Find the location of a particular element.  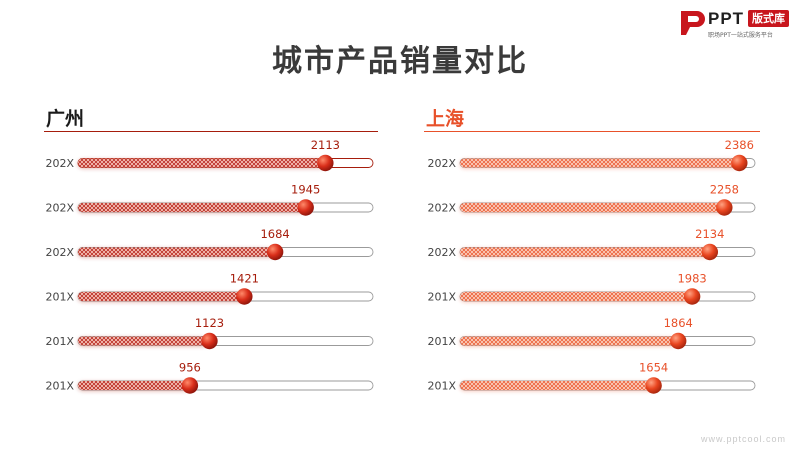

value-label: 1864 is located at coordinates (678, 323).